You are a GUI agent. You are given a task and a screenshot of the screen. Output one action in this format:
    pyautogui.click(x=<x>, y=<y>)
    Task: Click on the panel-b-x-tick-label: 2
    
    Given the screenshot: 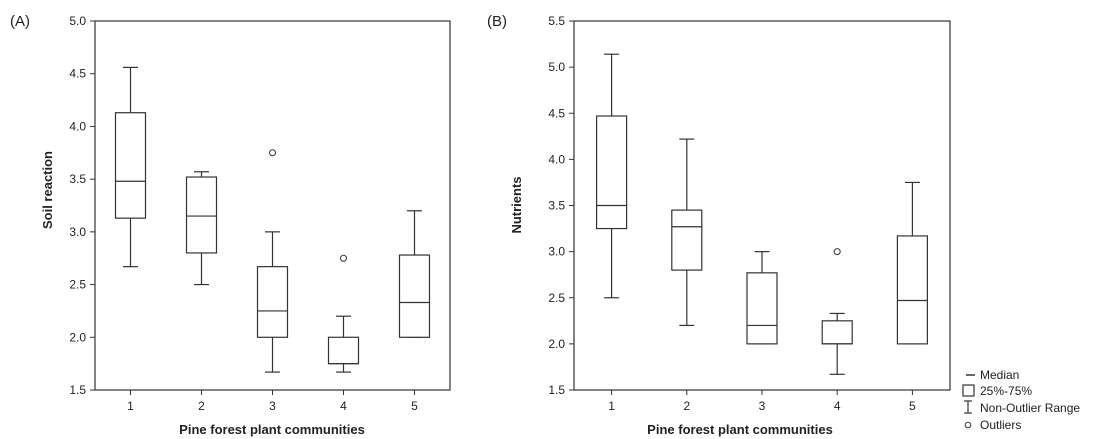 What is the action you would take?
    pyautogui.click(x=686, y=406)
    